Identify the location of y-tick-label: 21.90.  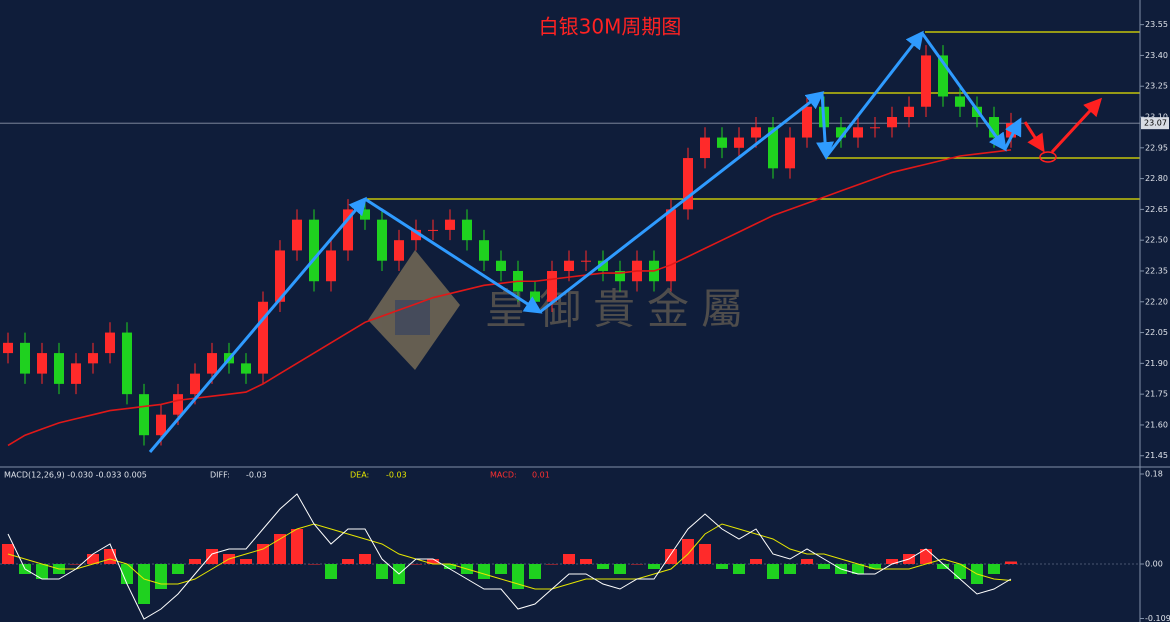
(1156, 363).